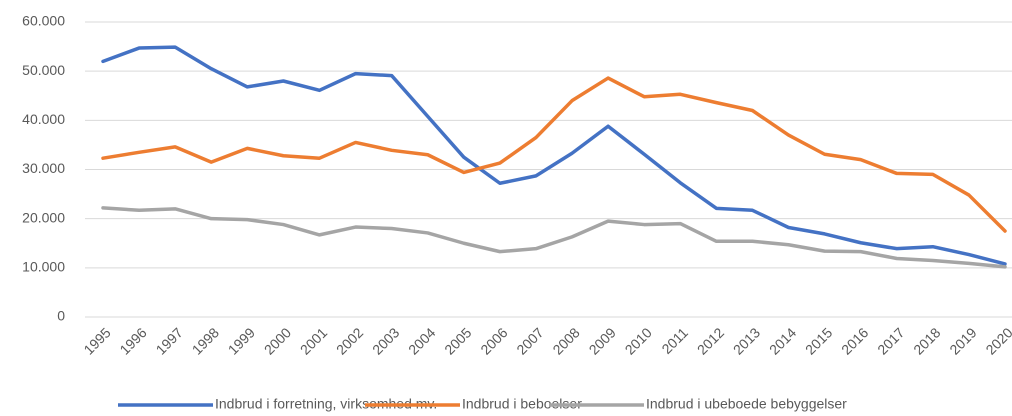 The height and width of the screenshot is (416, 1012). What do you see at coordinates (277, 340) in the screenshot?
I see `x-tick-label: 2000` at bounding box center [277, 340].